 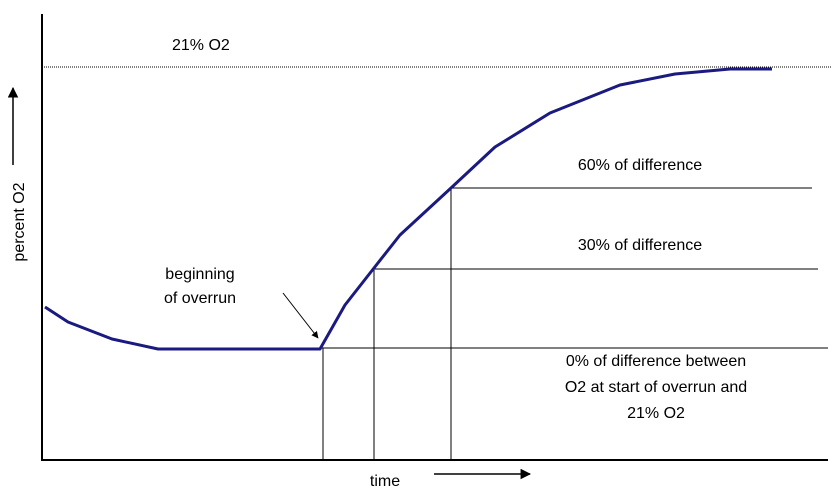 What do you see at coordinates (656, 387) in the screenshot?
I see `level-label: O2 at start of overrun and` at bounding box center [656, 387].